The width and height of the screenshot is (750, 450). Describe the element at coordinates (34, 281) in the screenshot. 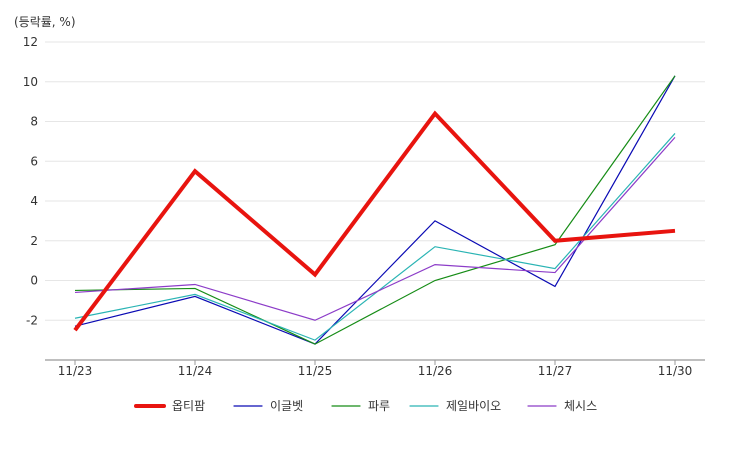

I see `y-tick-label: 0` at that location.